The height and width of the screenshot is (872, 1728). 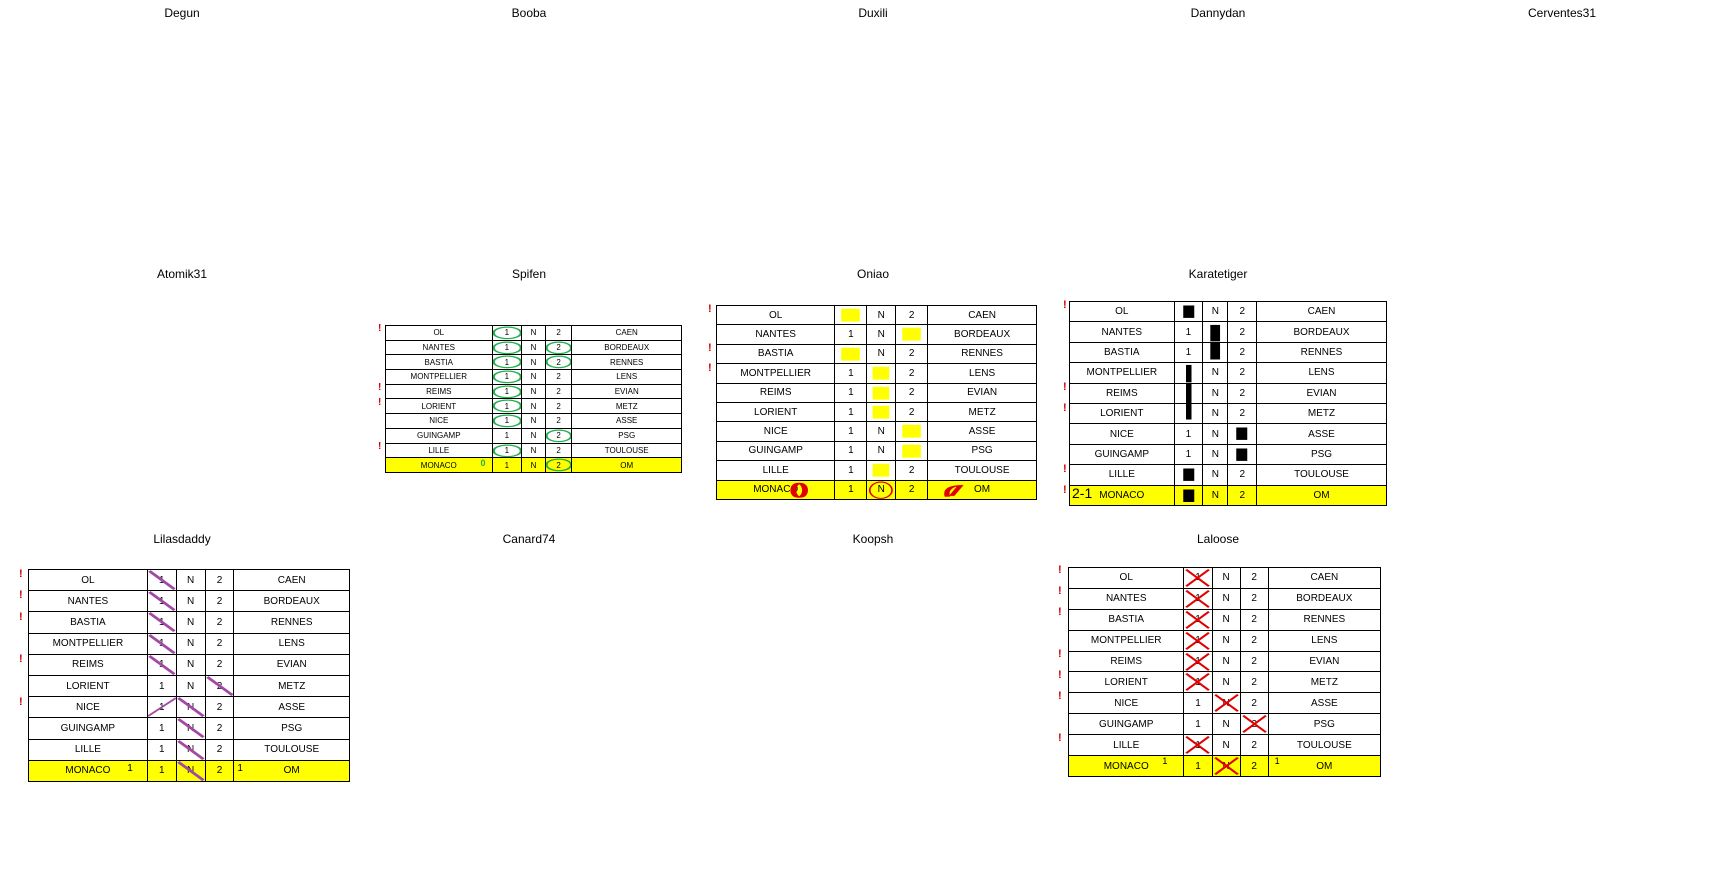 I want to click on player-name-koopsh: Koopsh, so click(x=873, y=539).